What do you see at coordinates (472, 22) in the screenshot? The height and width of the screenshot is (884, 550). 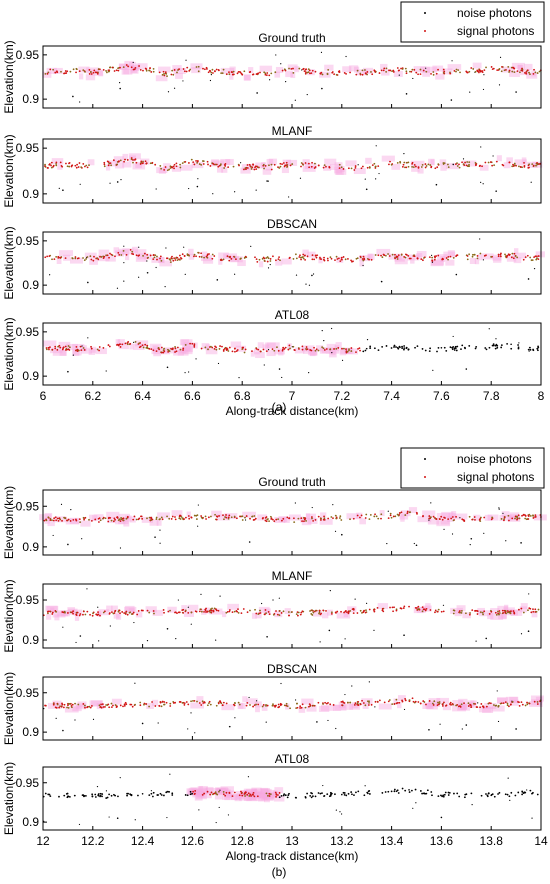 I see `legend-box` at bounding box center [472, 22].